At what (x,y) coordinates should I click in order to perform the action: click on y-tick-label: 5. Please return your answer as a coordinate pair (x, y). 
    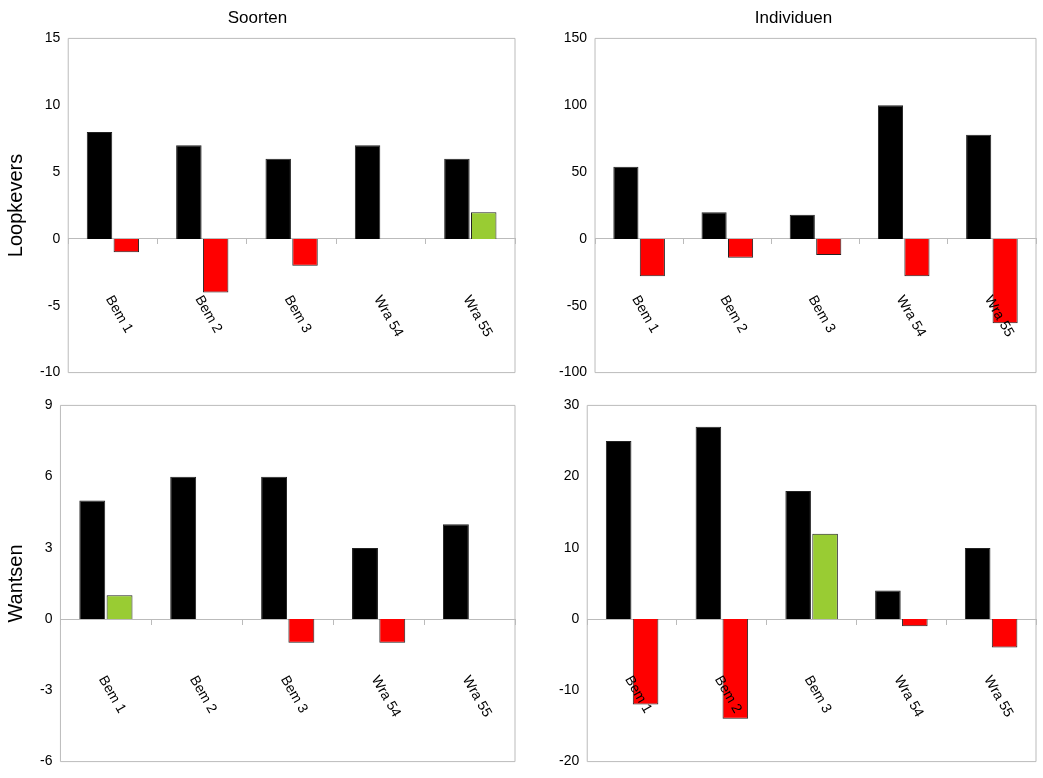
    Looking at the image, I should click on (56, 170).